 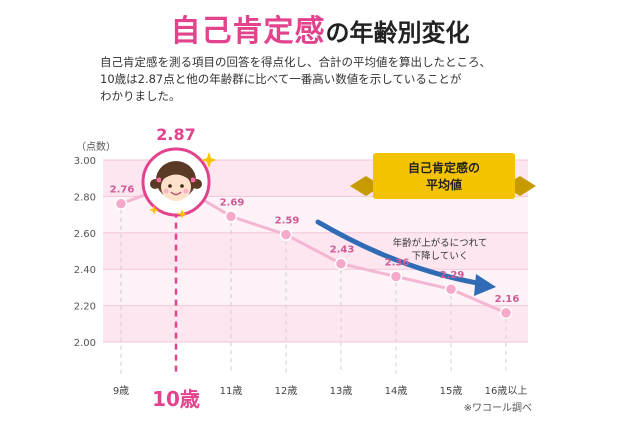 I want to click on y-axis-unit: （点数）, so click(x=96, y=146).